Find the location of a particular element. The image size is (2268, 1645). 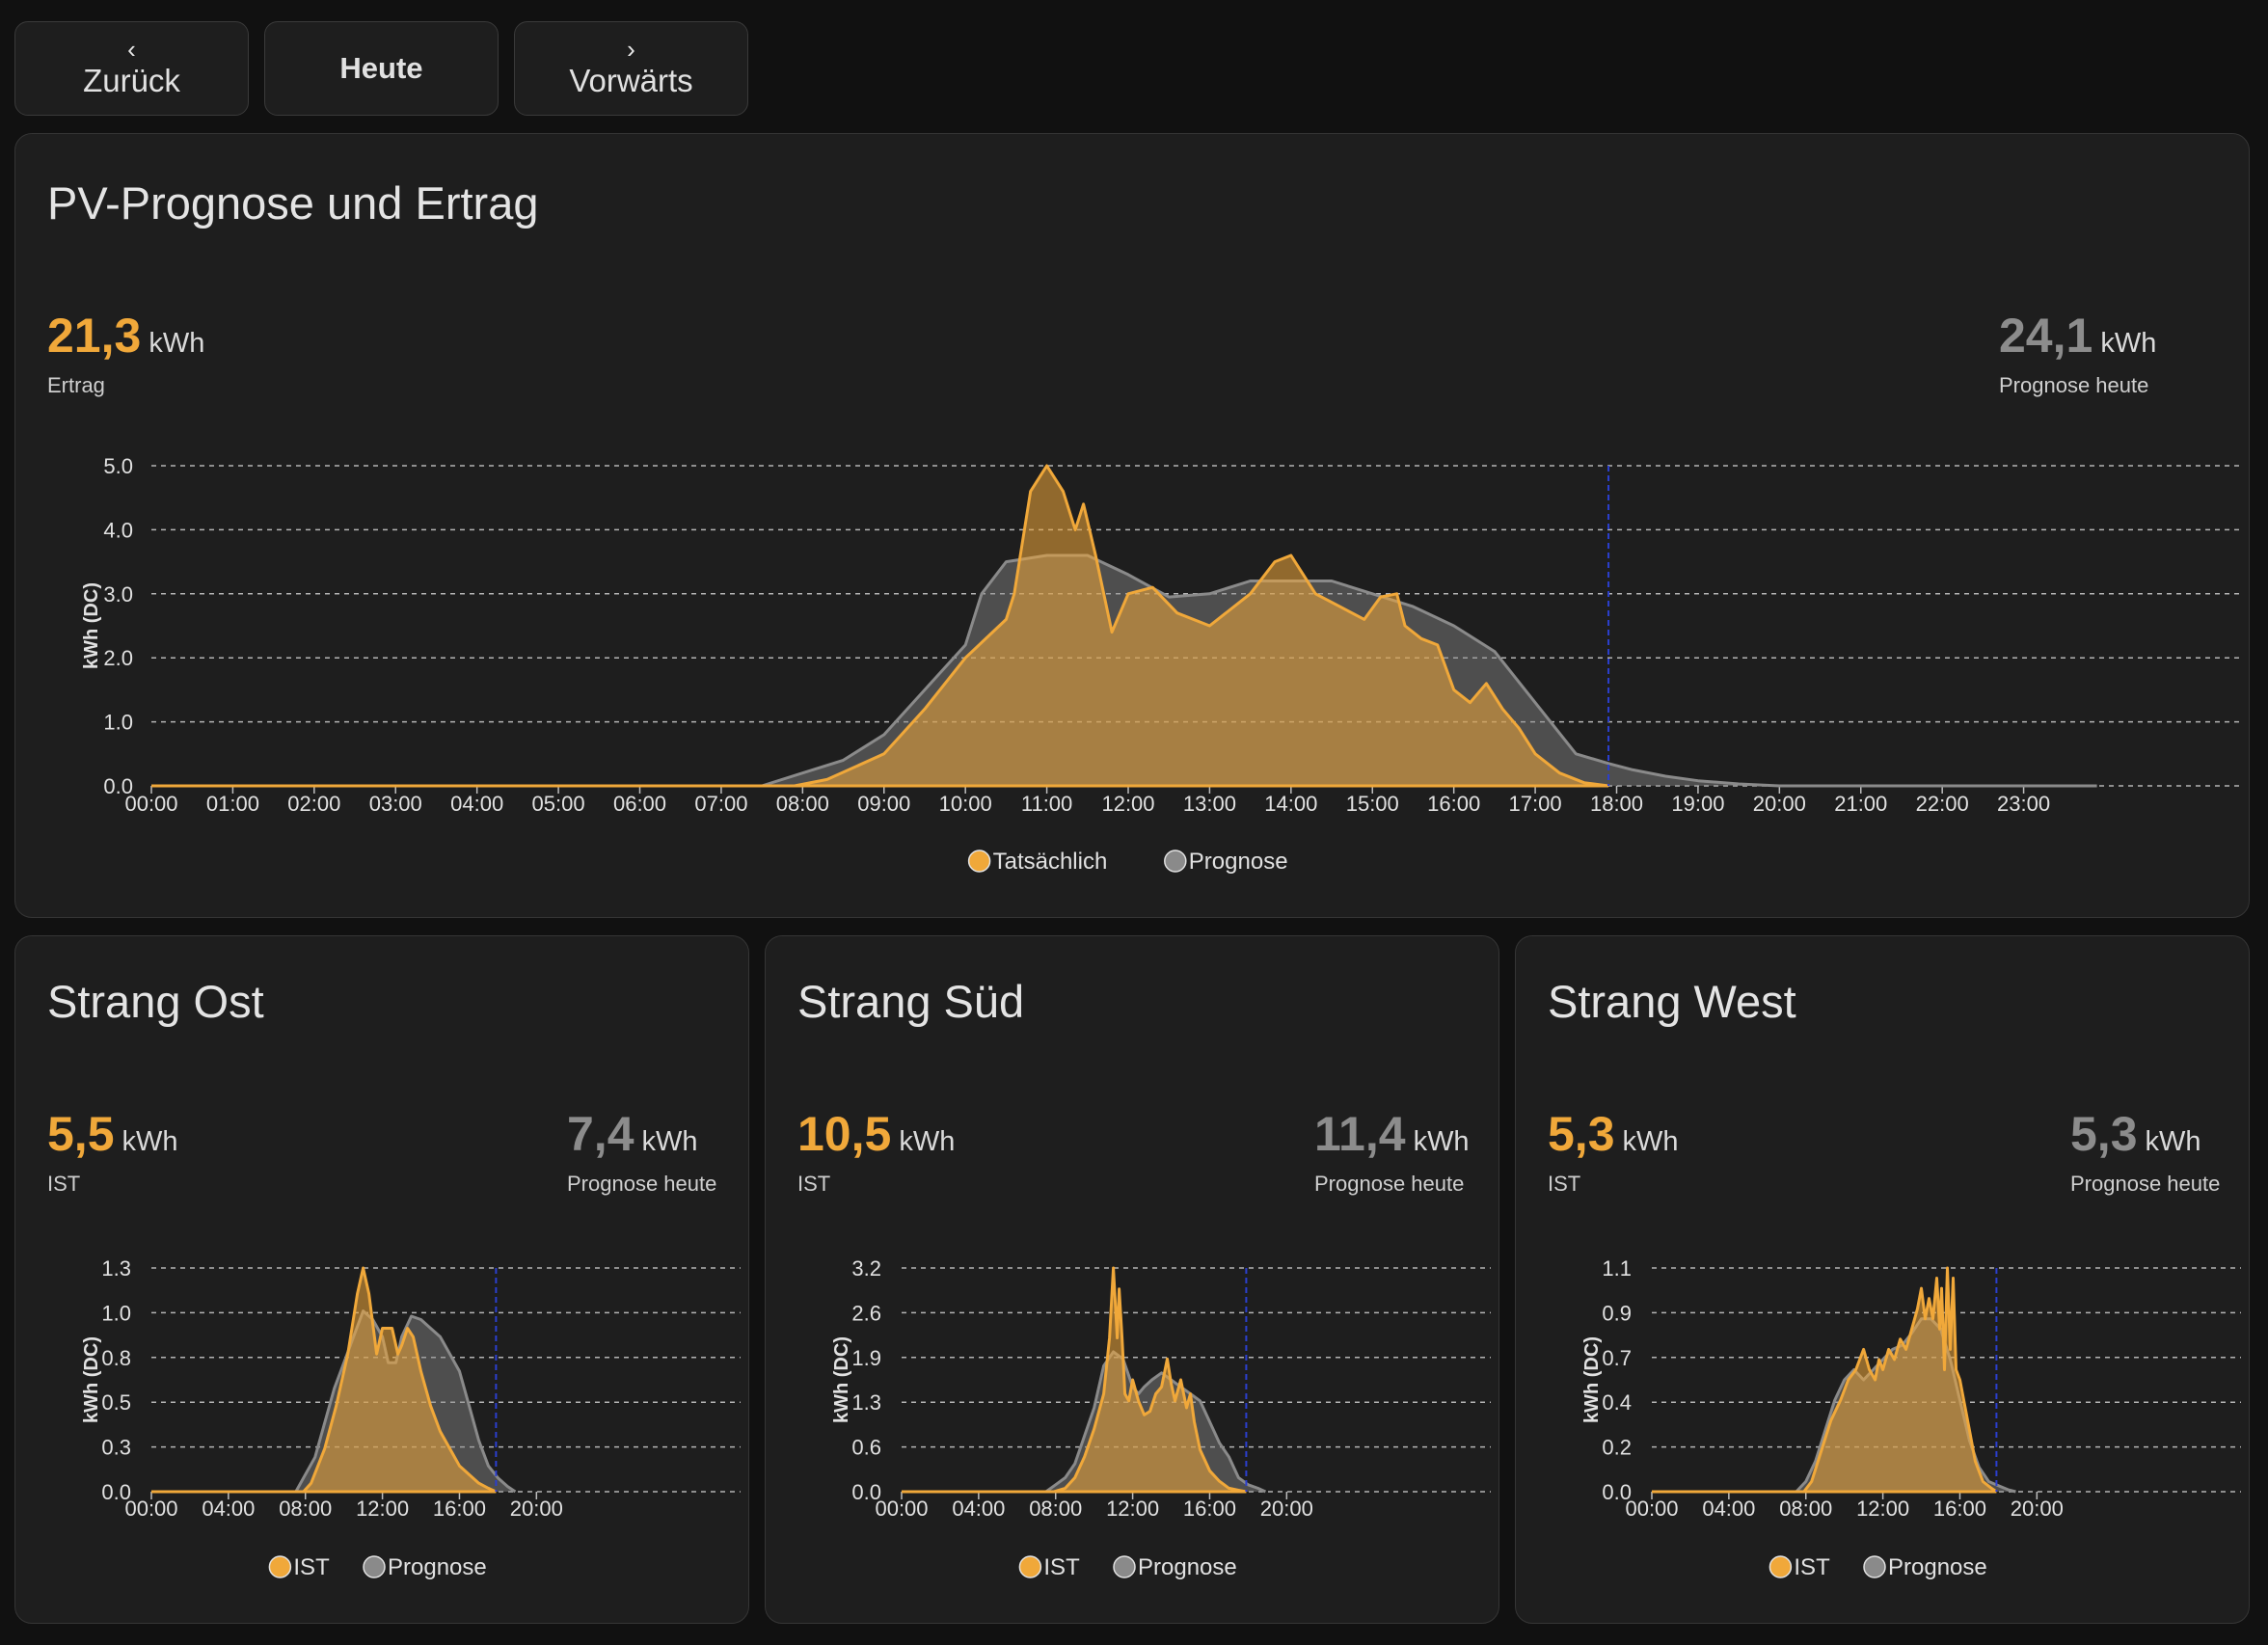

x-tick-label: 06:00 is located at coordinates (639, 804).